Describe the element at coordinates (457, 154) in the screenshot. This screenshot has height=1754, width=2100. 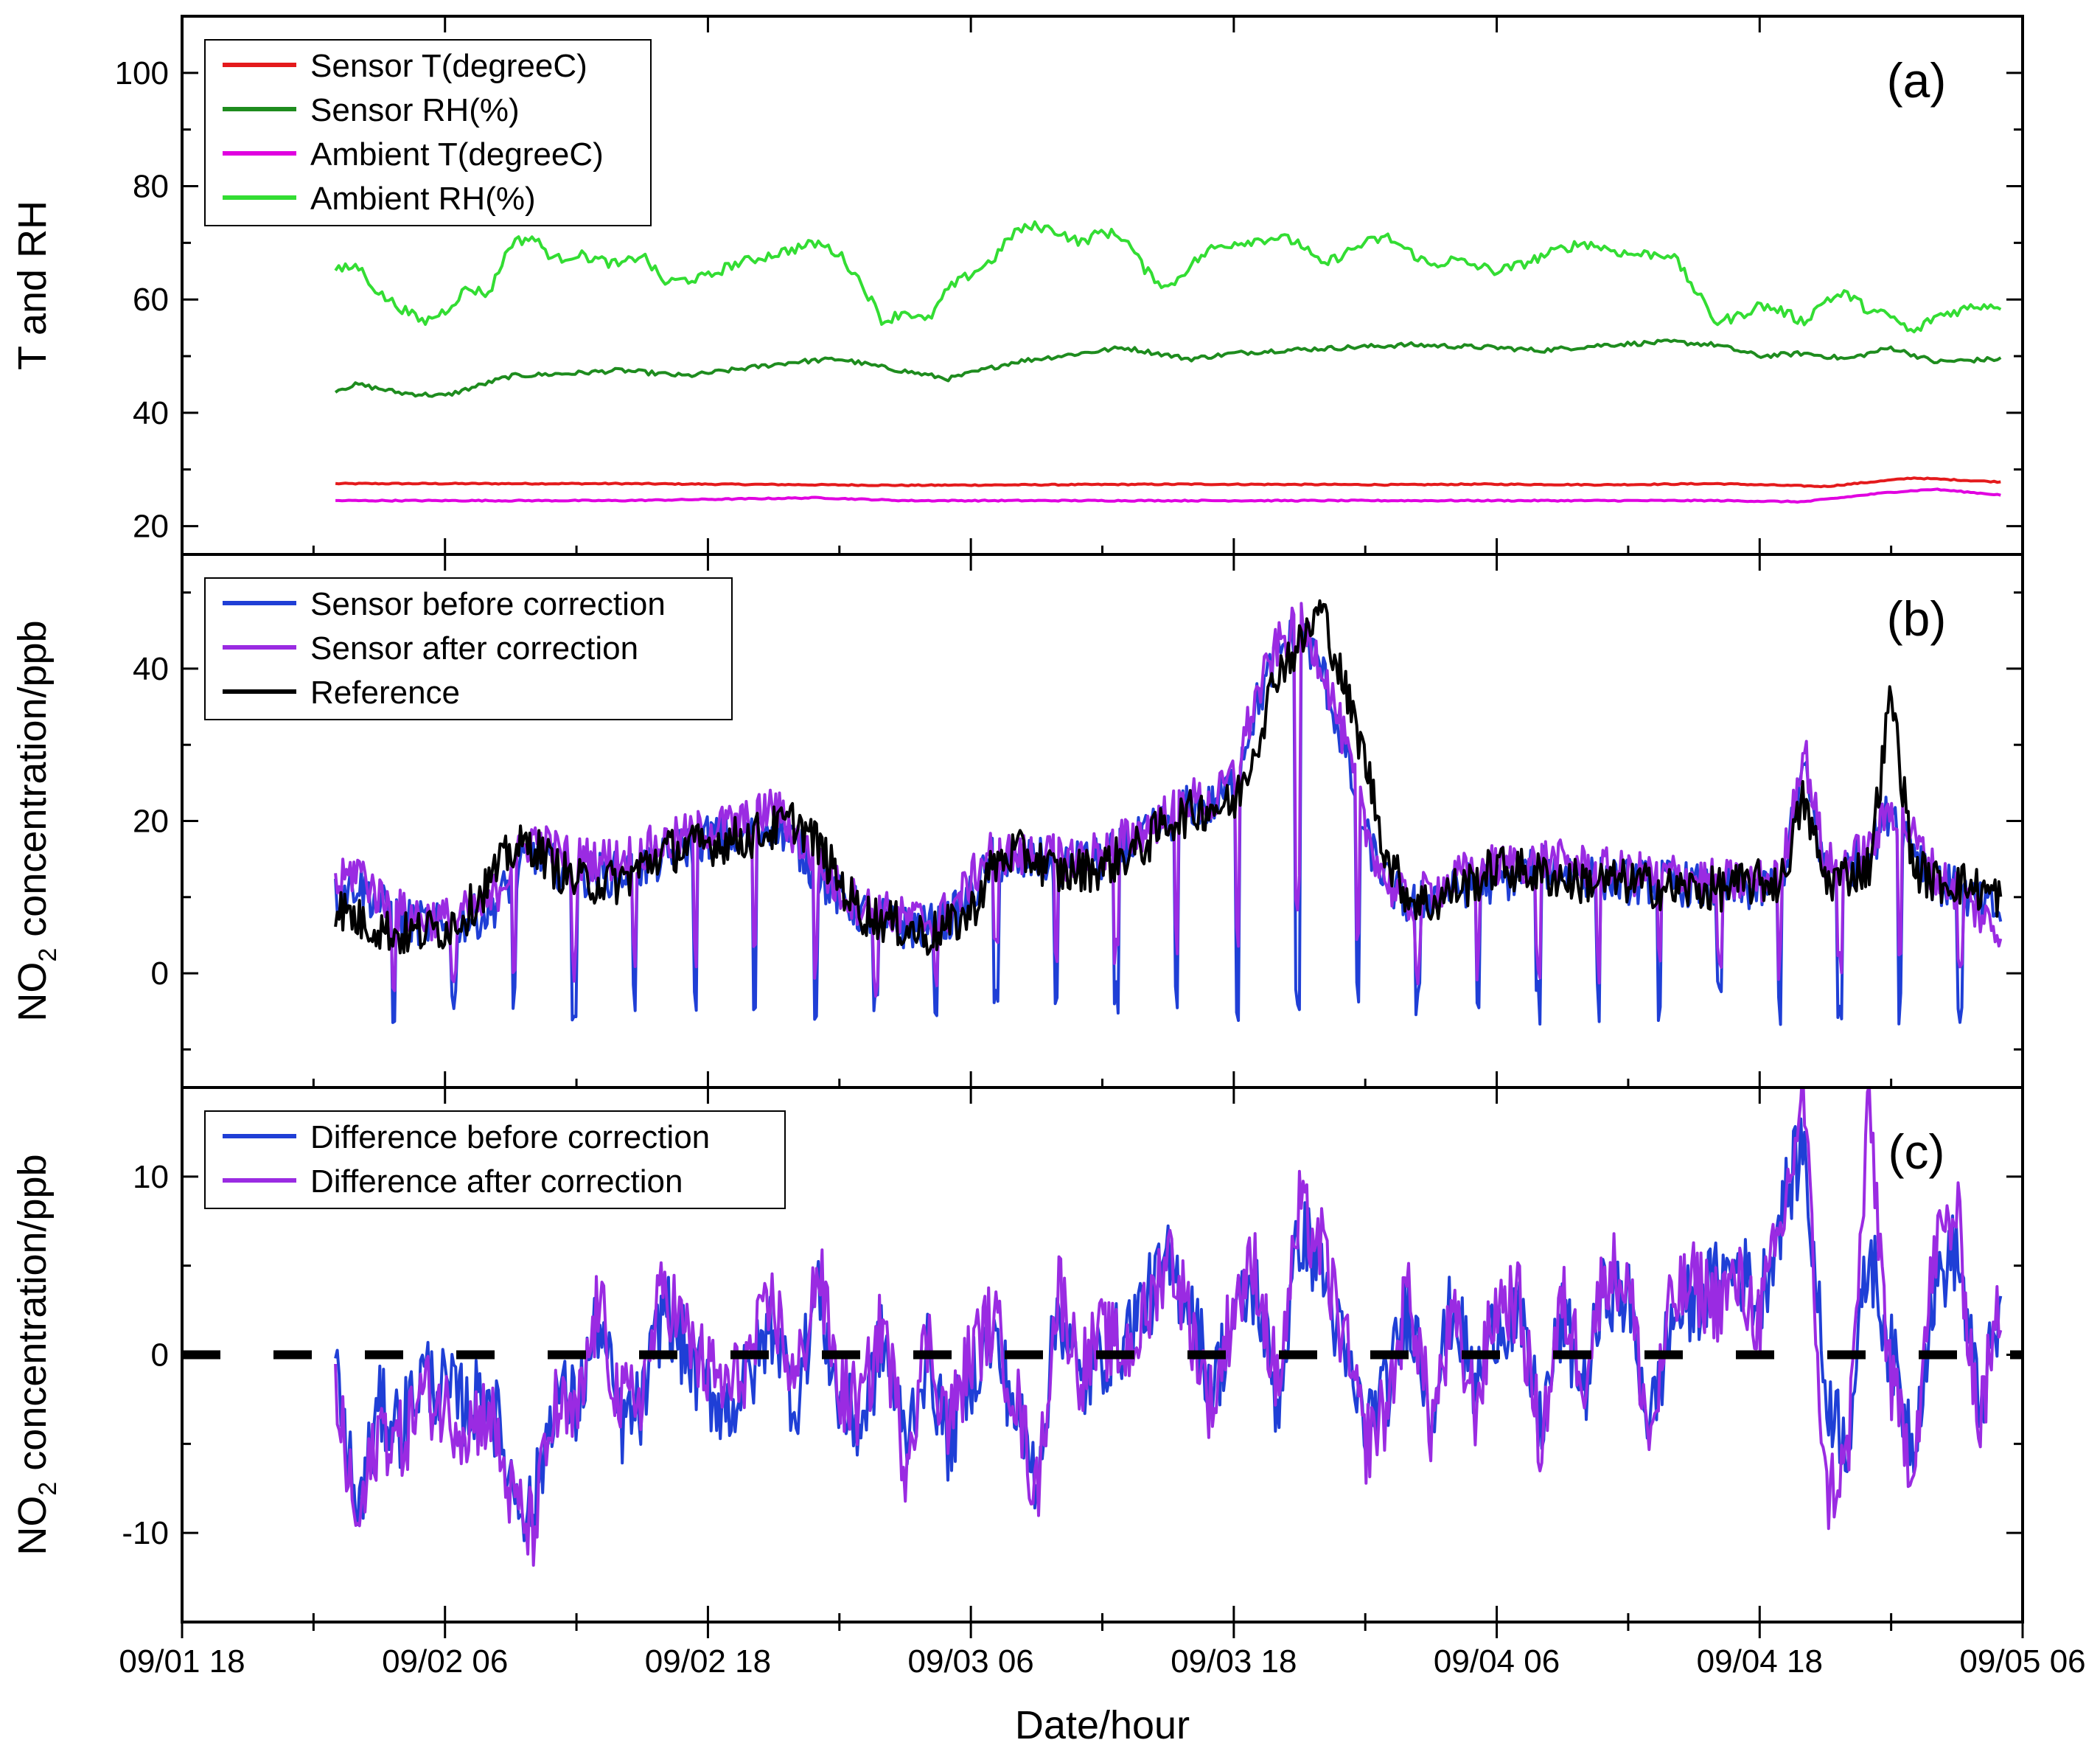
I see `legend-label: Ambient T(degreeC)` at that location.